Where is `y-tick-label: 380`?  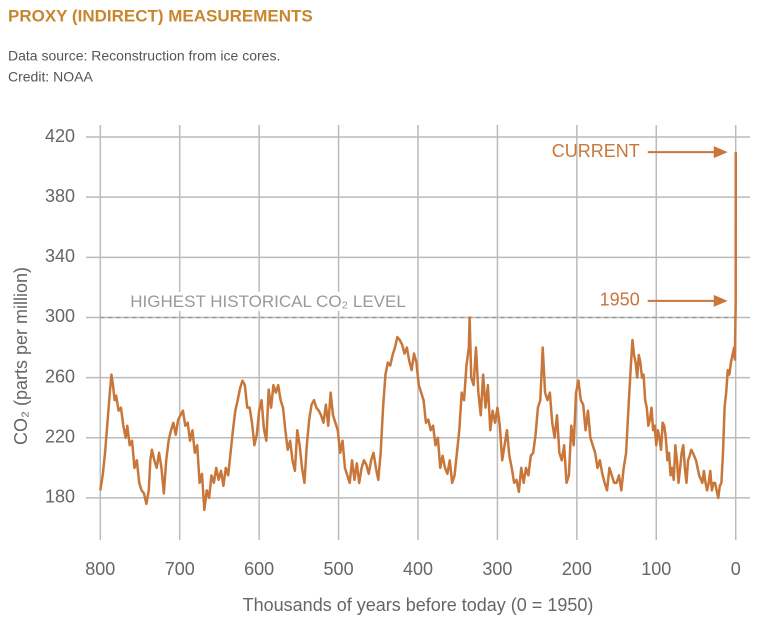
y-tick-label: 380 is located at coordinates (60, 196).